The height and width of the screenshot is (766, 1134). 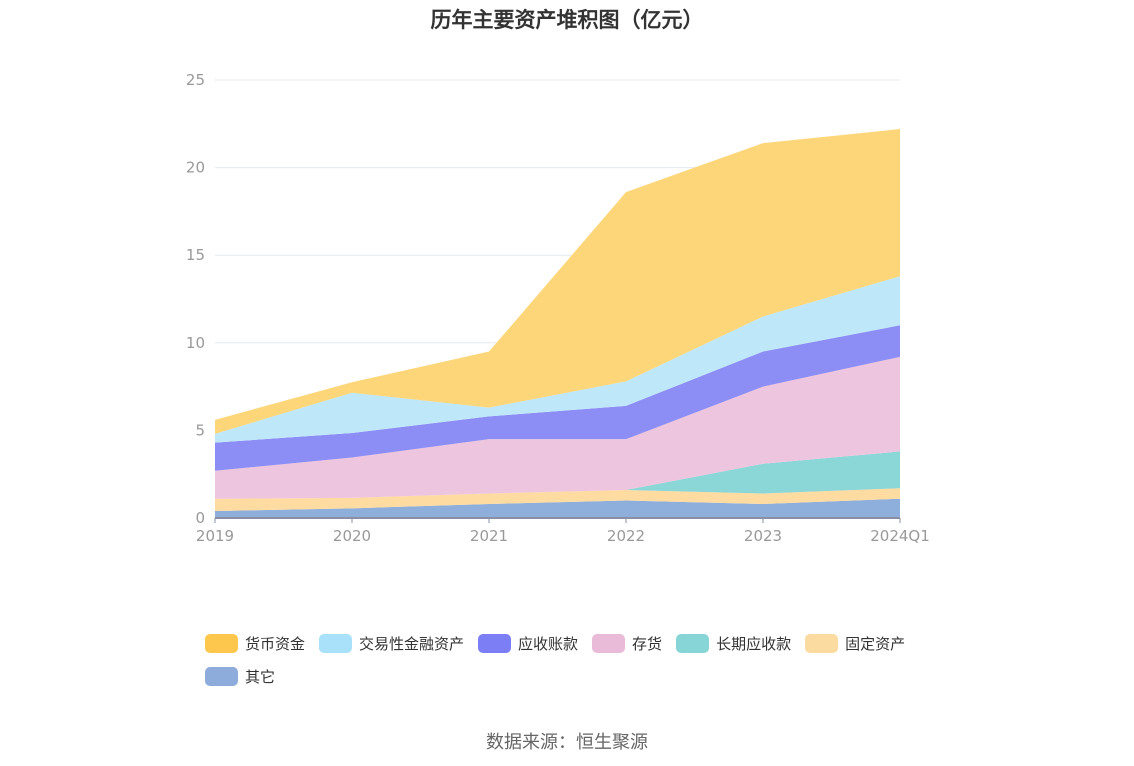 What do you see at coordinates (900, 536) in the screenshot?
I see `x-tick-label: 2024Q1` at bounding box center [900, 536].